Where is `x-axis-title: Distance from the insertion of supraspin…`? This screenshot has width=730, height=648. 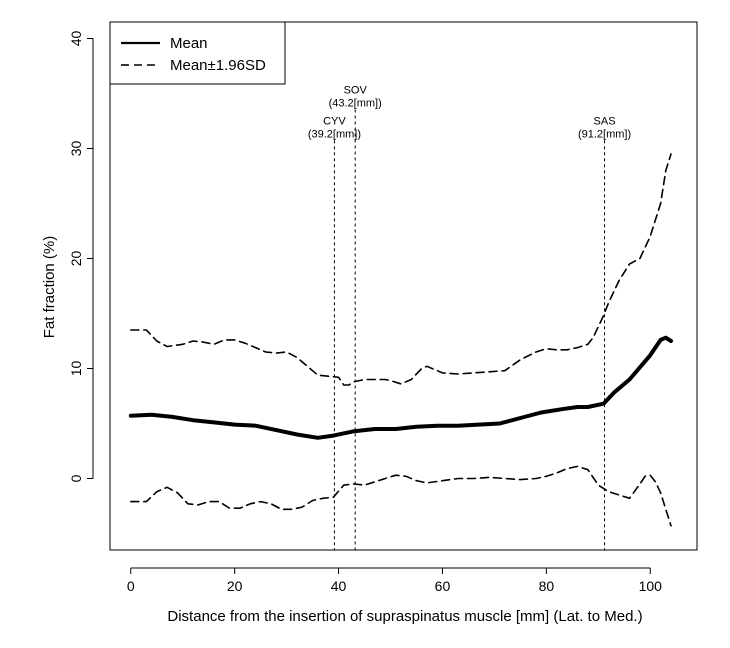 x-axis-title: Distance from the insertion of supraspin… is located at coordinates (404, 616).